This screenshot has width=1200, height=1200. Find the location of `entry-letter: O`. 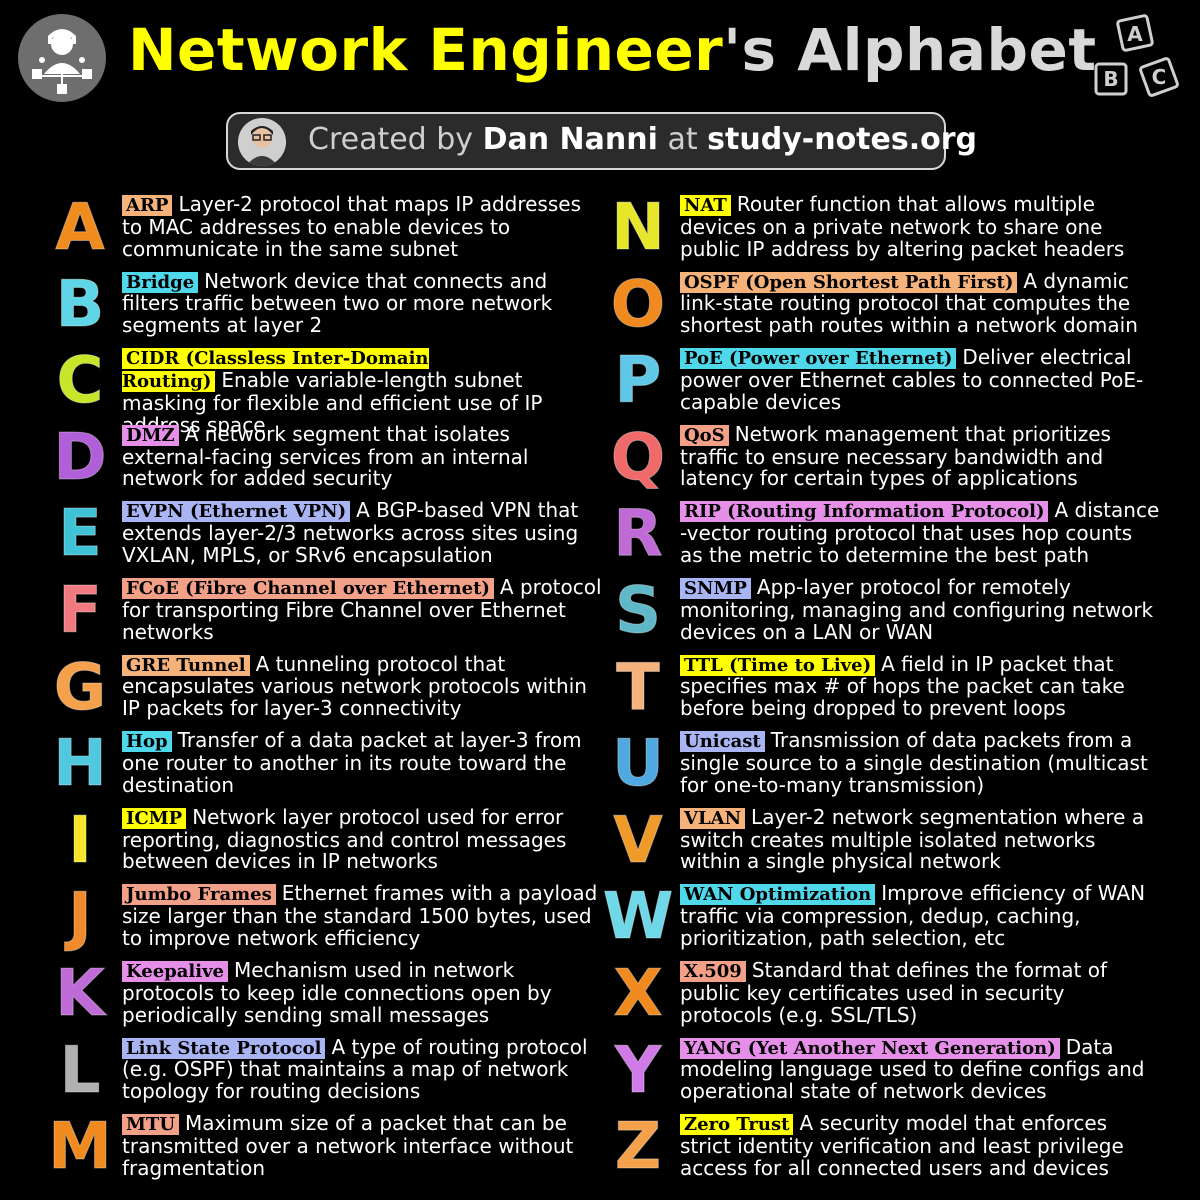

entry-letter: O is located at coordinates (638, 304).